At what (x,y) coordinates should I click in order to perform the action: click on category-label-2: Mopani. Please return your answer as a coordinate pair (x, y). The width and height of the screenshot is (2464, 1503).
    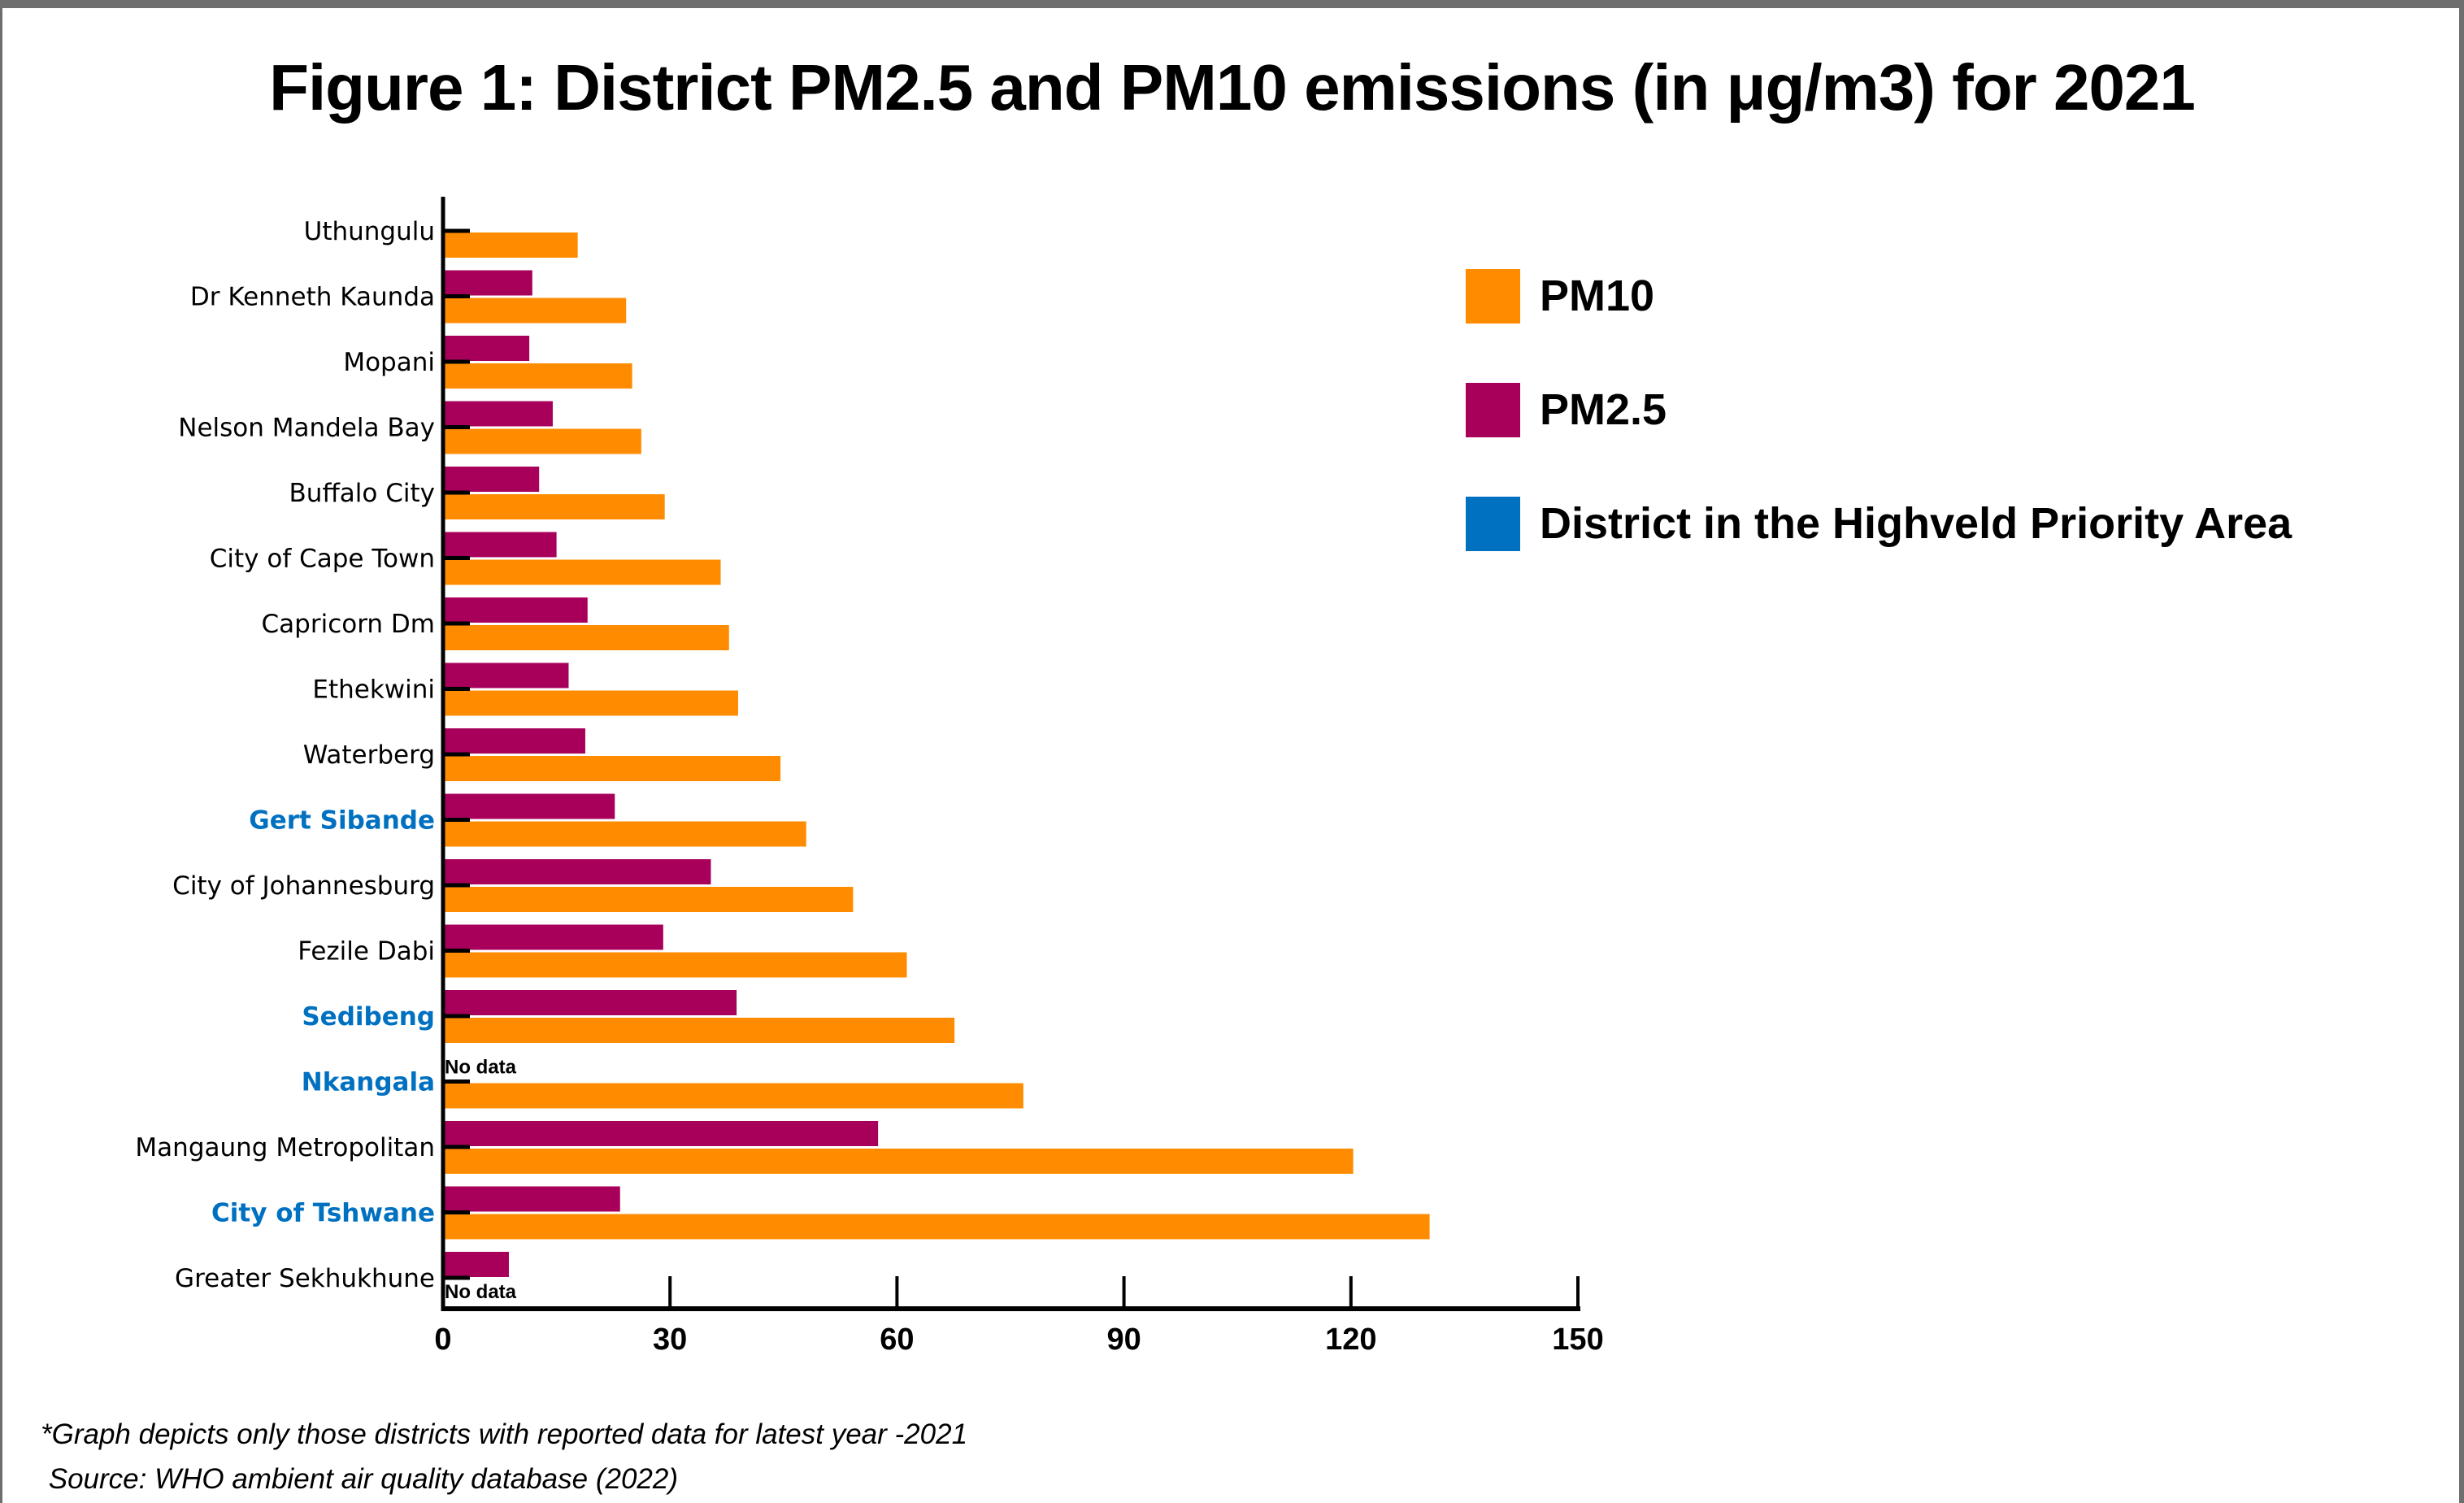
    Looking at the image, I should click on (389, 362).